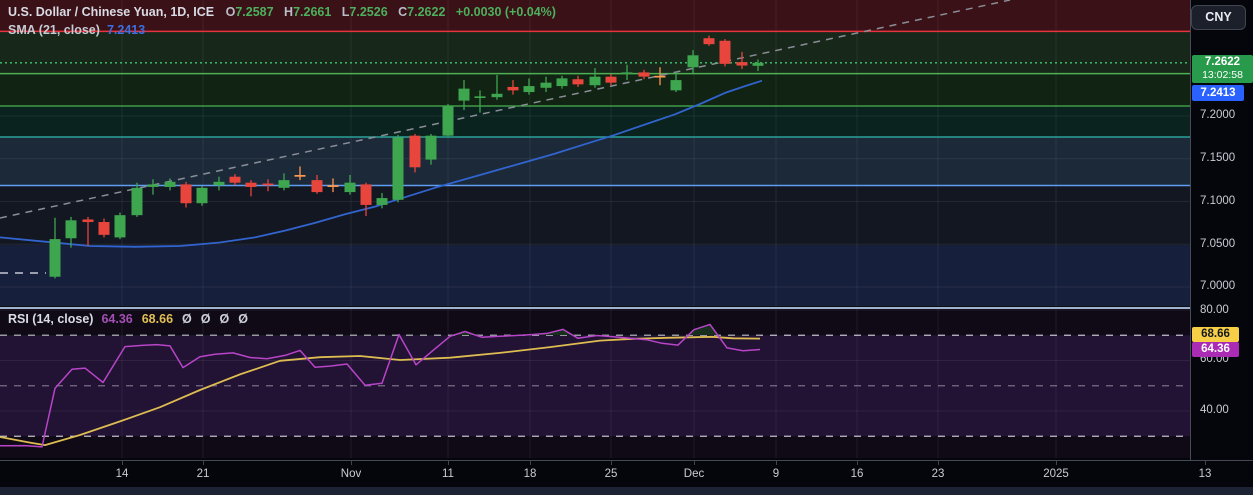 The width and height of the screenshot is (1253, 495). Describe the element at coordinates (1218, 286) in the screenshot. I see `price-axis-label: 7.0000` at that location.